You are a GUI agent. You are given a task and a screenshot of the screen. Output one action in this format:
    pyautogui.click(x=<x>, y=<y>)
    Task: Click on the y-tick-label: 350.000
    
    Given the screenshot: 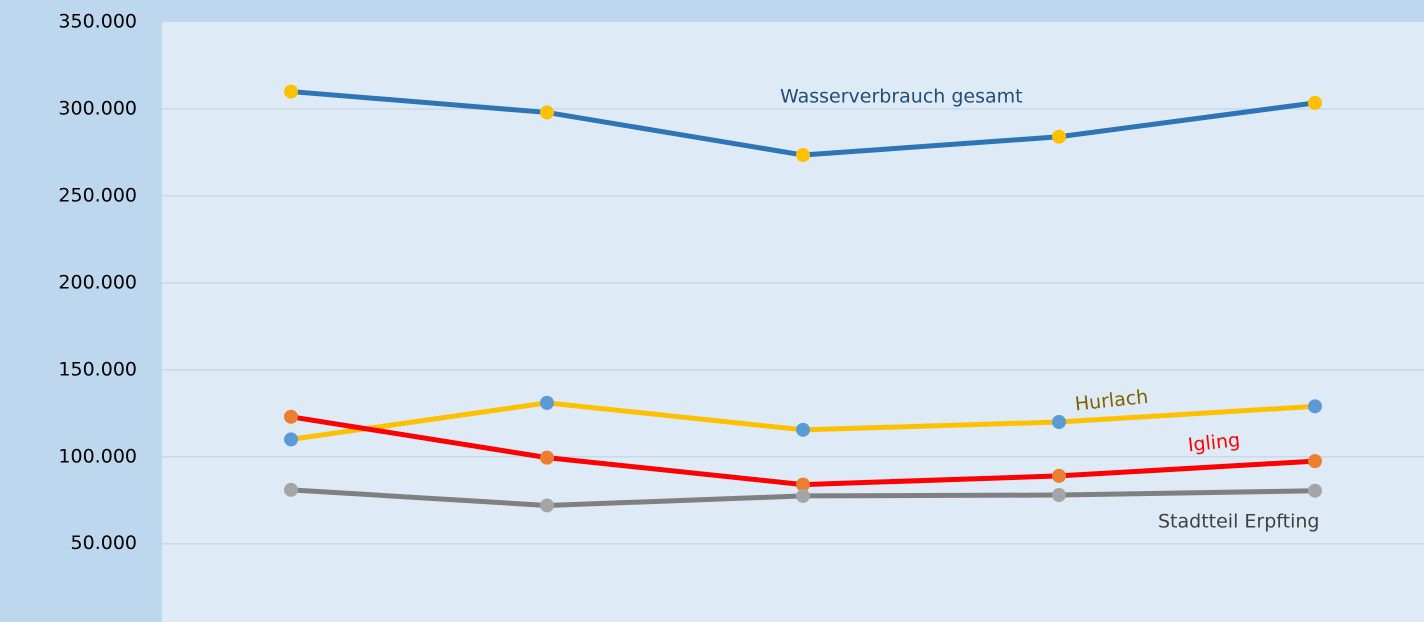 What is the action you would take?
    pyautogui.click(x=97, y=22)
    